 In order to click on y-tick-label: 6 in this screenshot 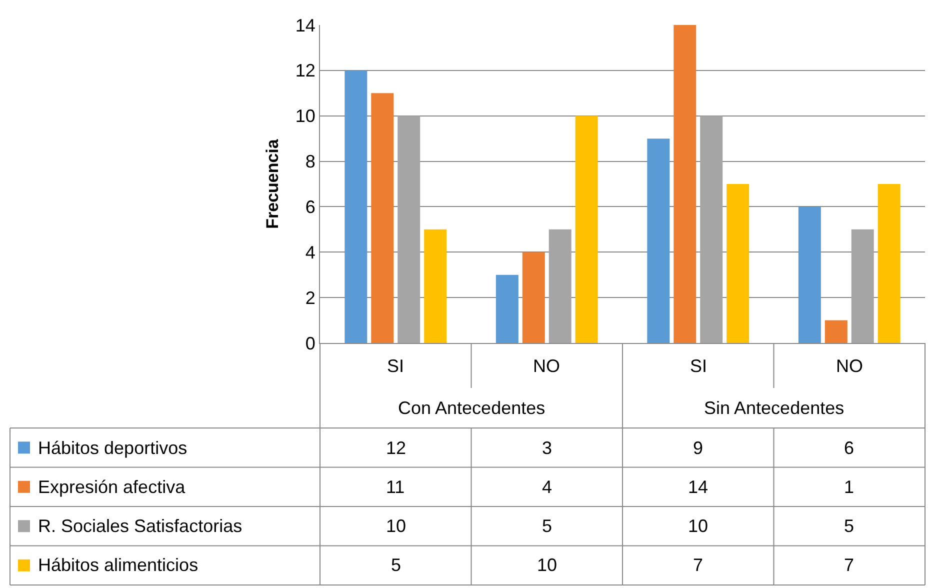, I will do `click(310, 207)`.